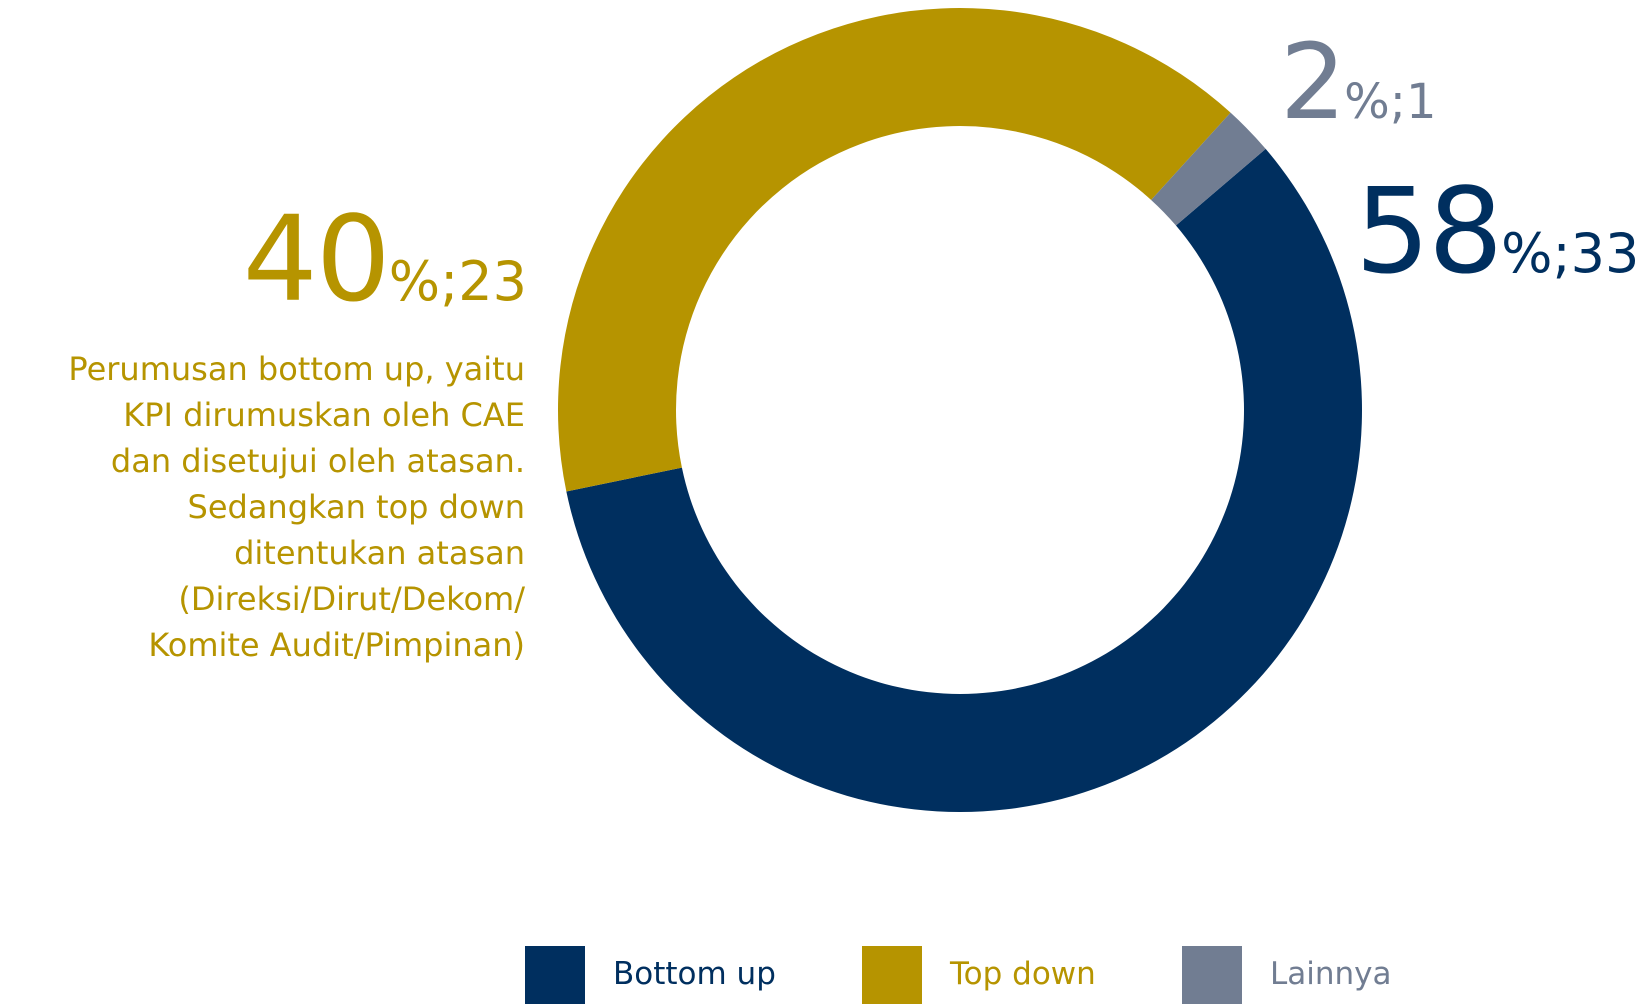 The width and height of the screenshot is (1652, 1005). I want to click on note-line: dan disetujui oleh atasan., so click(317, 461).